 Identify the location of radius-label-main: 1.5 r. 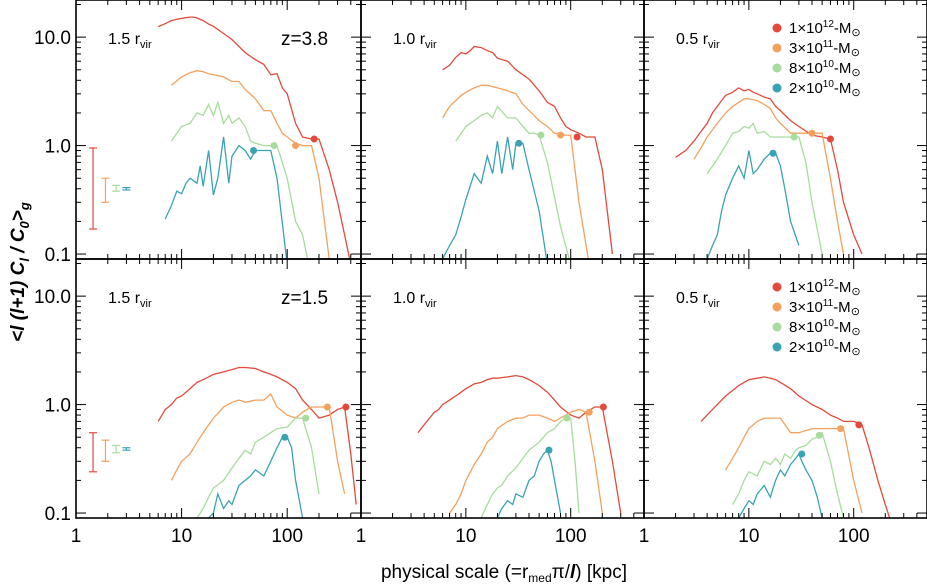
(124, 298).